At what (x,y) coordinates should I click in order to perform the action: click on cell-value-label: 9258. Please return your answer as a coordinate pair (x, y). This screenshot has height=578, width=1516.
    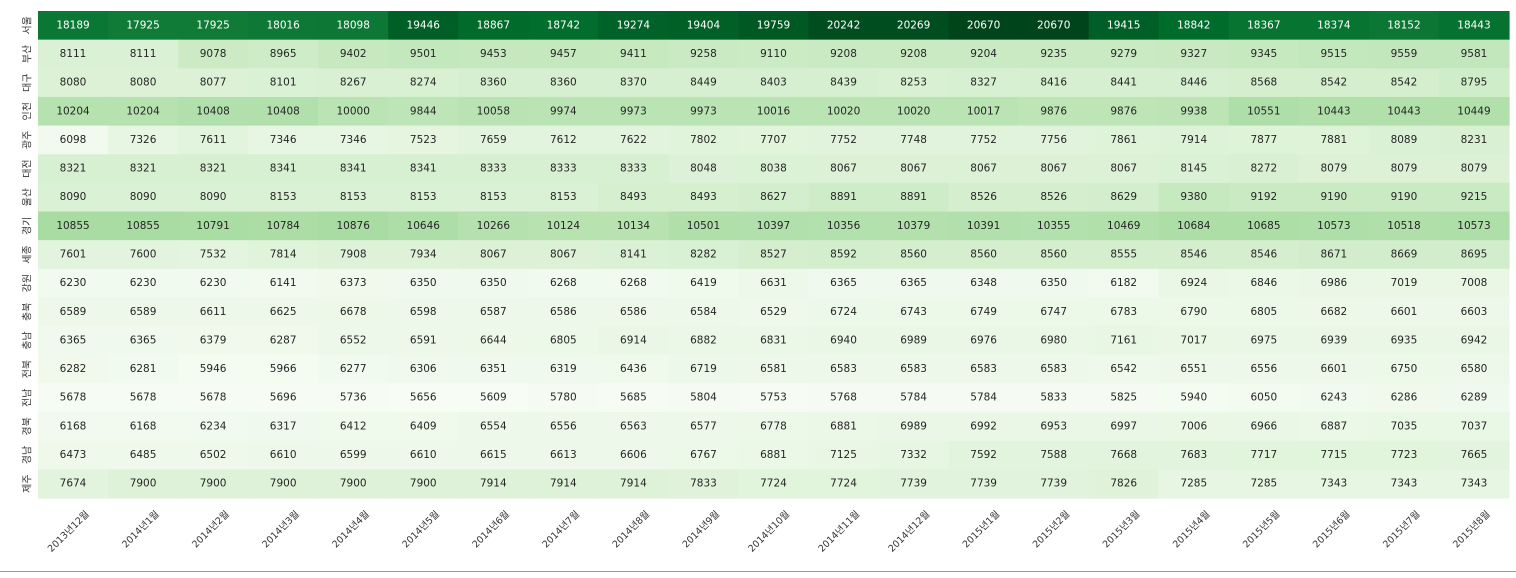
    Looking at the image, I should click on (703, 54).